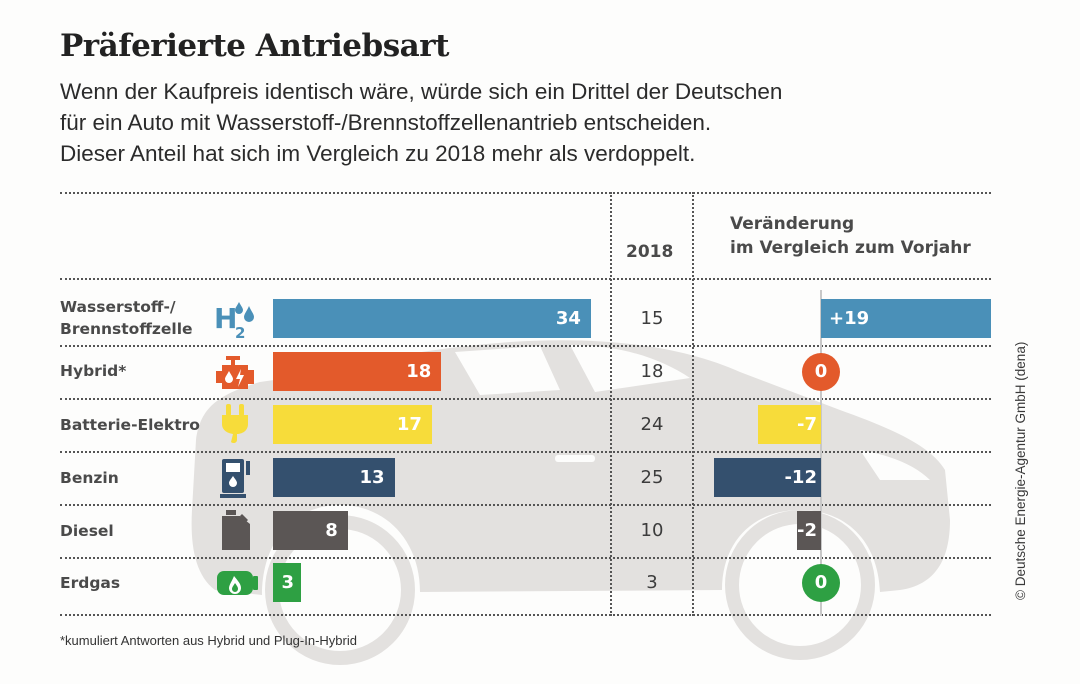 This screenshot has width=1080, height=684. Describe the element at coordinates (89, 478) in the screenshot. I see `row-label: Benzin` at that location.